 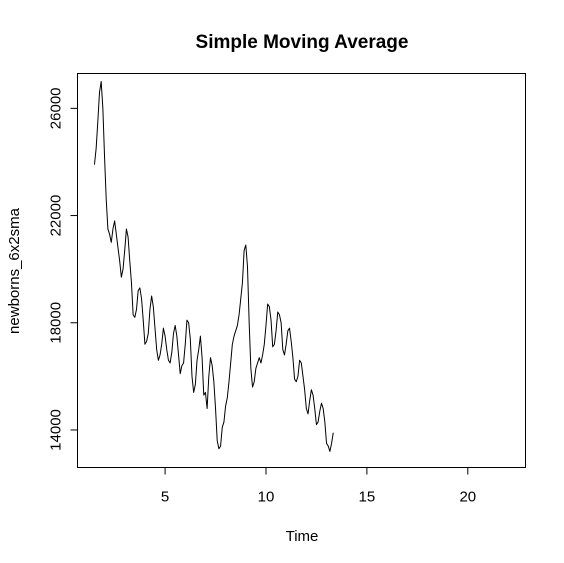 What do you see at coordinates (266, 497) in the screenshot?
I see `x-tick-label: 10` at bounding box center [266, 497].